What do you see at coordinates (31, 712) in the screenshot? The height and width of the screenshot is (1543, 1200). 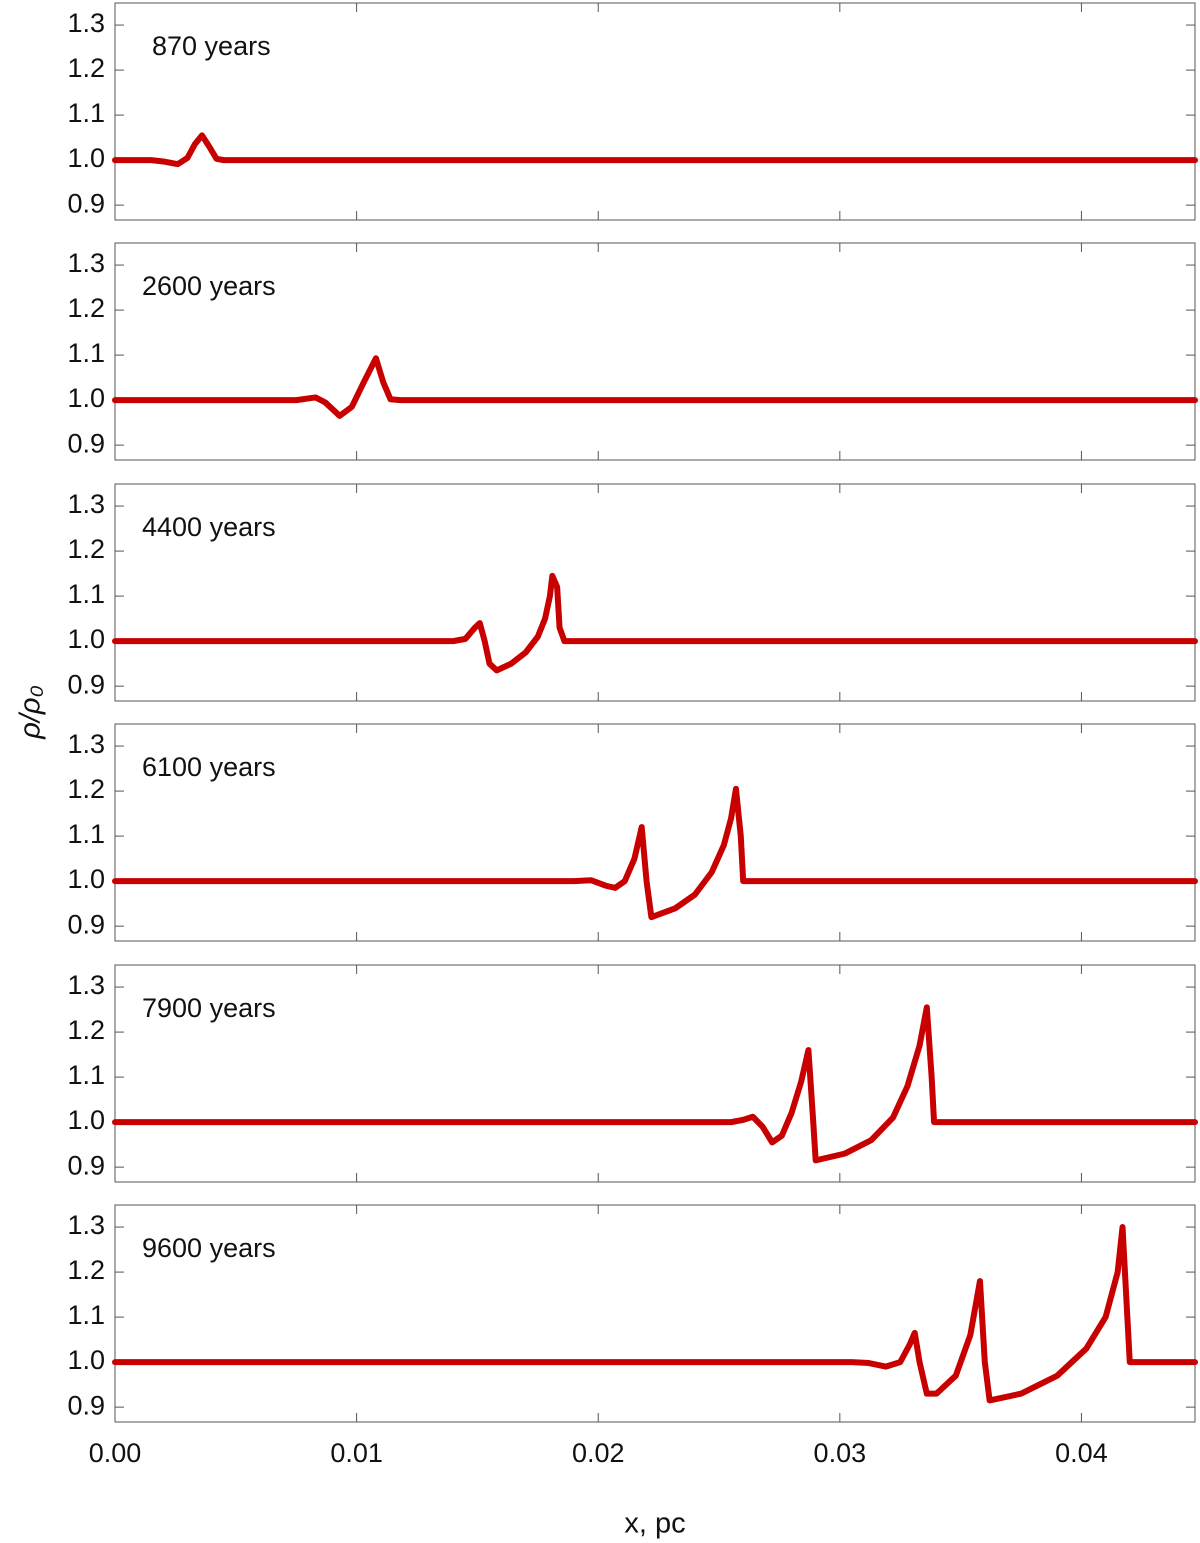 I see `y-axis-label: ρ/ρ₀` at bounding box center [31, 712].